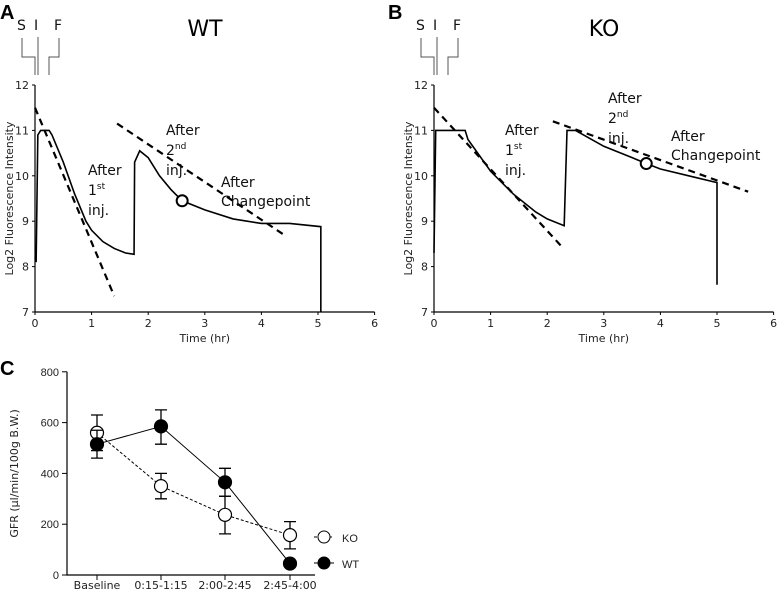 Image resolution: width=777 pixels, height=593 pixels. I want to click on x-tick-label: Baseline, so click(97, 585).